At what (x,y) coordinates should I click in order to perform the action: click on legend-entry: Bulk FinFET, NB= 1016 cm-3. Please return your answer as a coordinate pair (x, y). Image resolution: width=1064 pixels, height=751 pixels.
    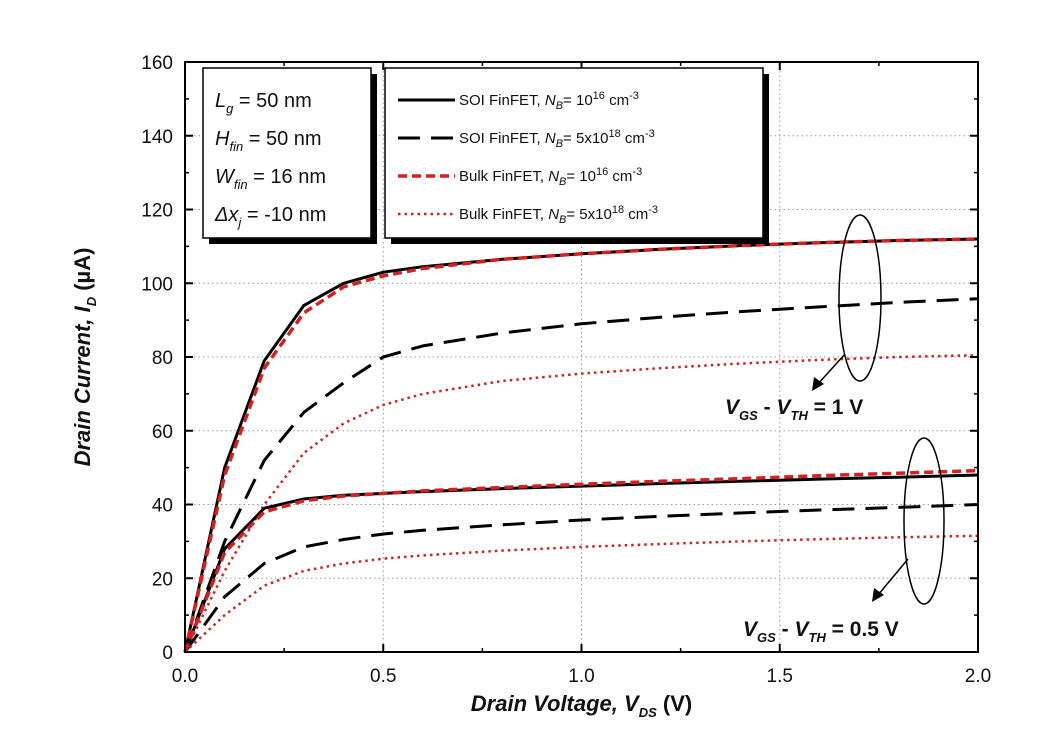
    Looking at the image, I should click on (550, 177).